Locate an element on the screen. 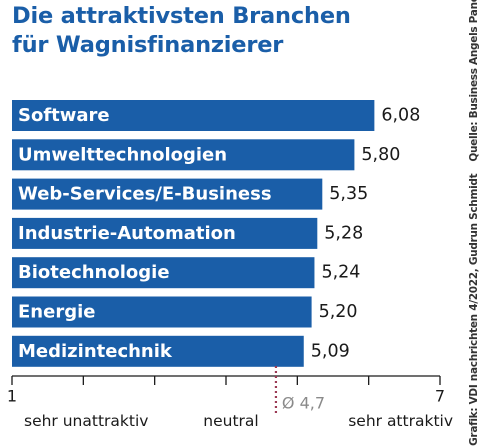 The height and width of the screenshot is (446, 490). bar-label-umwelttechnologien: Umwelttechnologien is located at coordinates (122, 154).